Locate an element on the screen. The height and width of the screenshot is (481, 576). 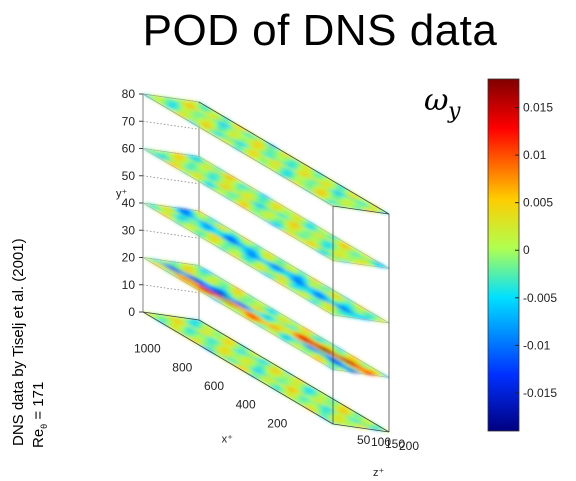
colorbar-tick-label: 0 is located at coordinates (526, 250).